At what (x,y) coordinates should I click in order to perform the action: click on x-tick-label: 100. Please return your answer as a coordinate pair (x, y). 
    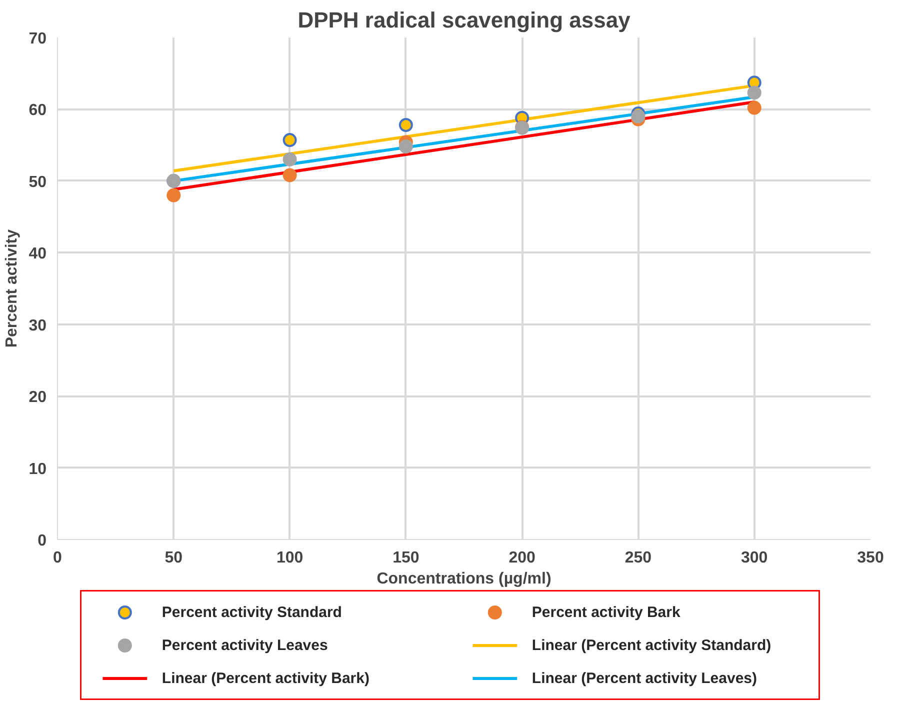
    Looking at the image, I should click on (290, 558).